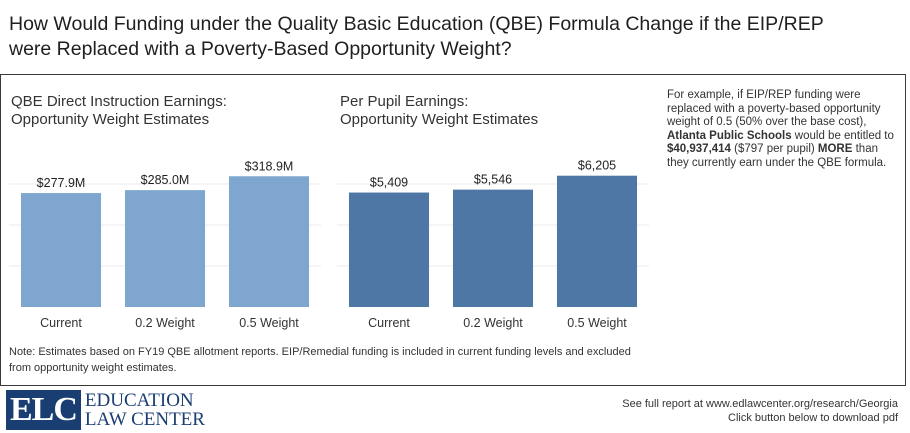 This screenshot has width=910, height=433. I want to click on example-text-2: would be entitled to, so click(842, 135).